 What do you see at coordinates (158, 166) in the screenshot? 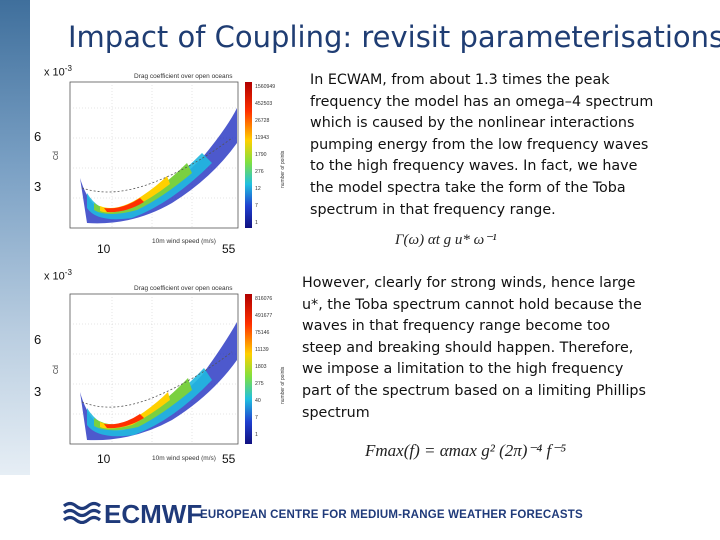
I see `top-scatter-cloud` at bounding box center [158, 166].